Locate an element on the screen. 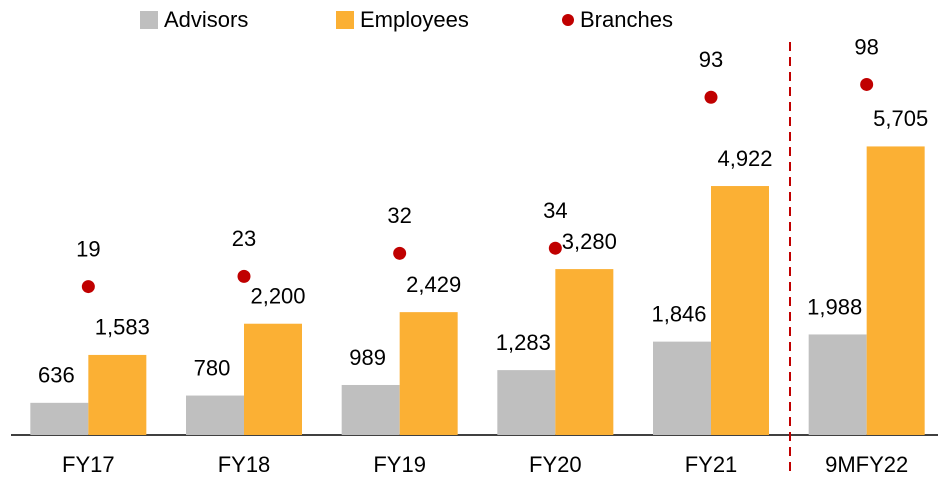 The height and width of the screenshot is (486, 938). value-label: 1,846 is located at coordinates (678, 313).